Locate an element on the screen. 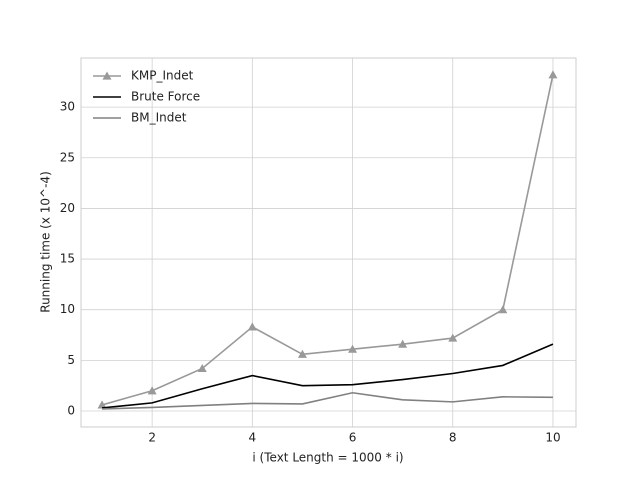 The image size is (640, 484). legend-marker is located at coordinates (107, 75).